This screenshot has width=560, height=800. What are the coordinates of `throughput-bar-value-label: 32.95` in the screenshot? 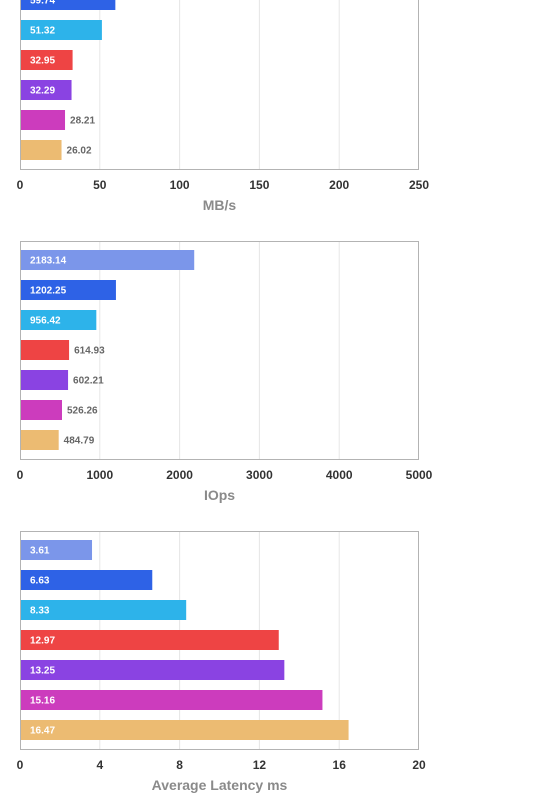 It's located at (42, 61).